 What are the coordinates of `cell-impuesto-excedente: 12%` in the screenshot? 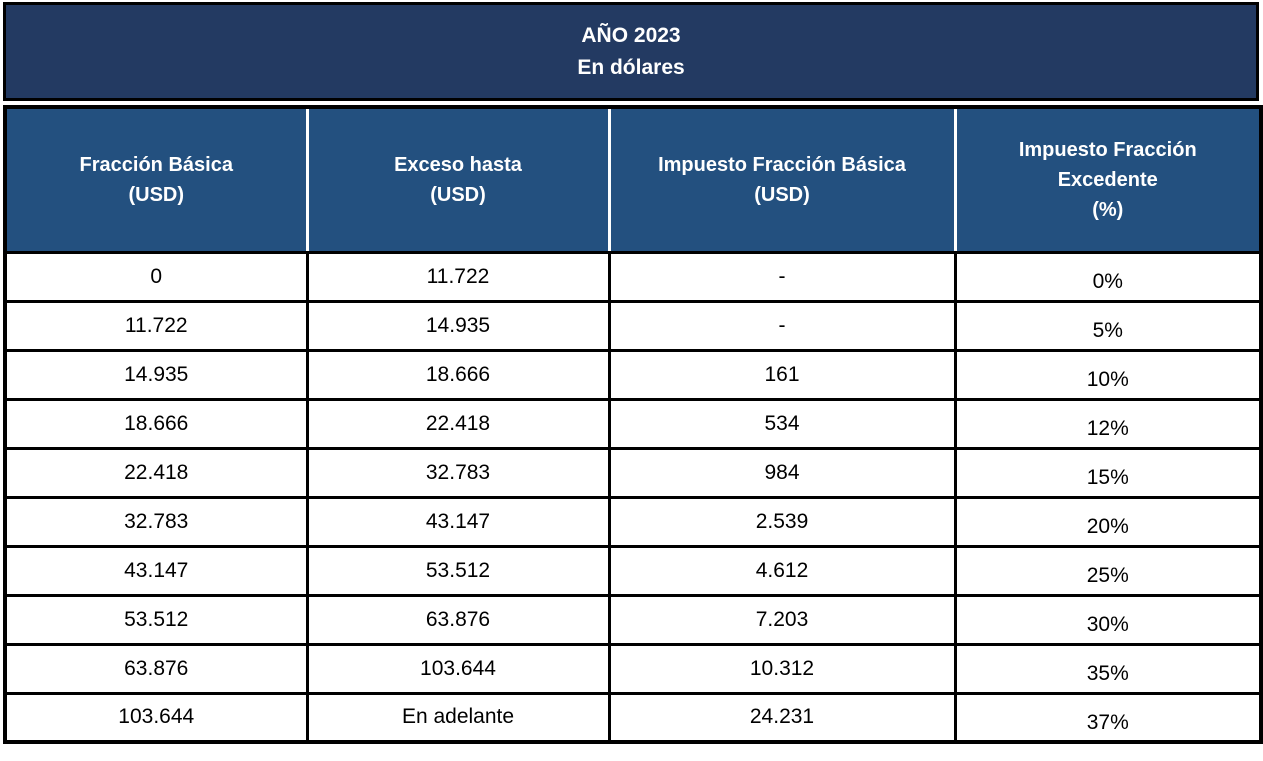 It's located at (1108, 423).